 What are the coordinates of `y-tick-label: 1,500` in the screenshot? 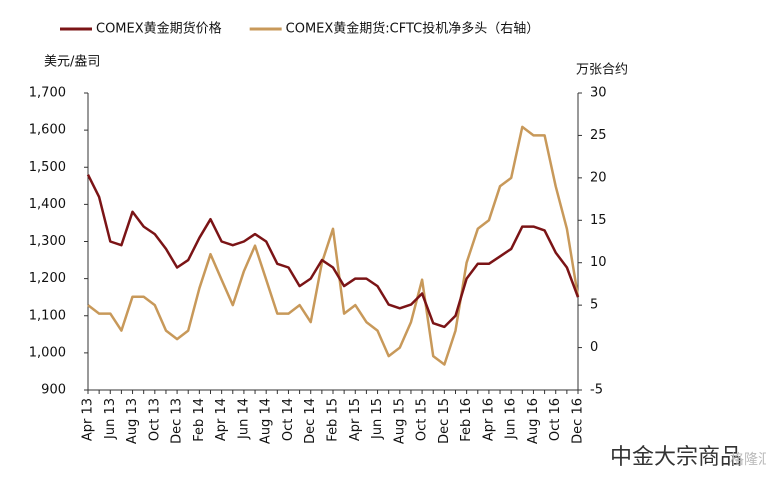 It's located at (47, 167).